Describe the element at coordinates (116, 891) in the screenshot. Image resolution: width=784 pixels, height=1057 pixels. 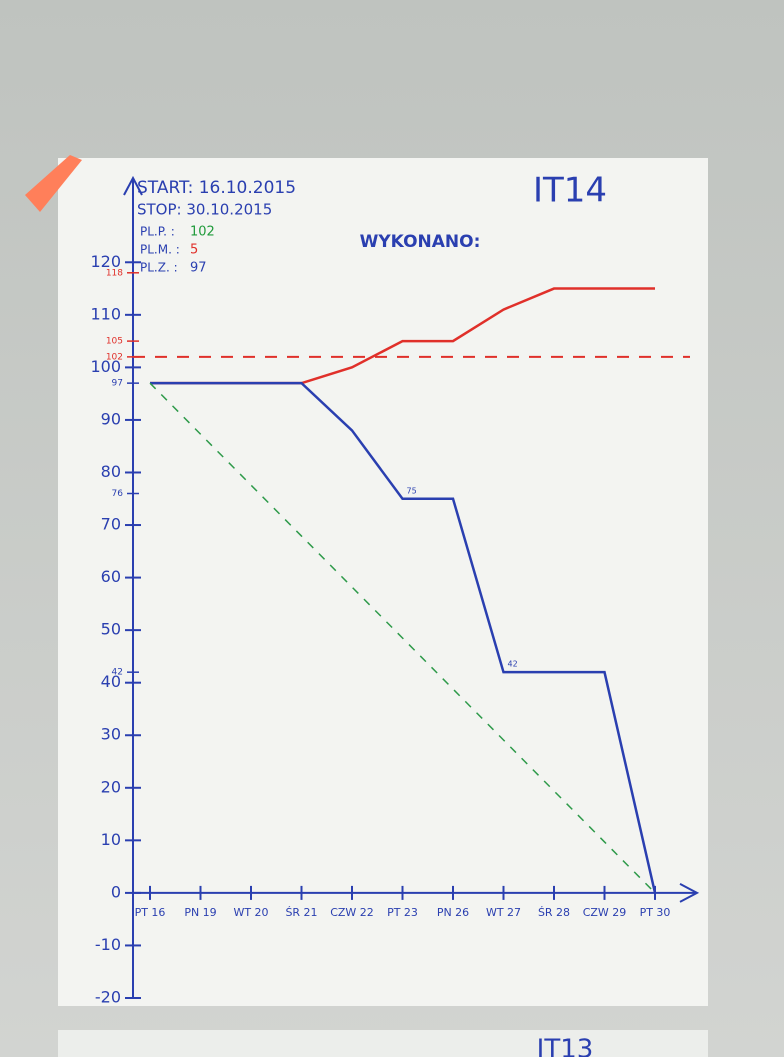
I see `y-tick-label: 0` at that location.